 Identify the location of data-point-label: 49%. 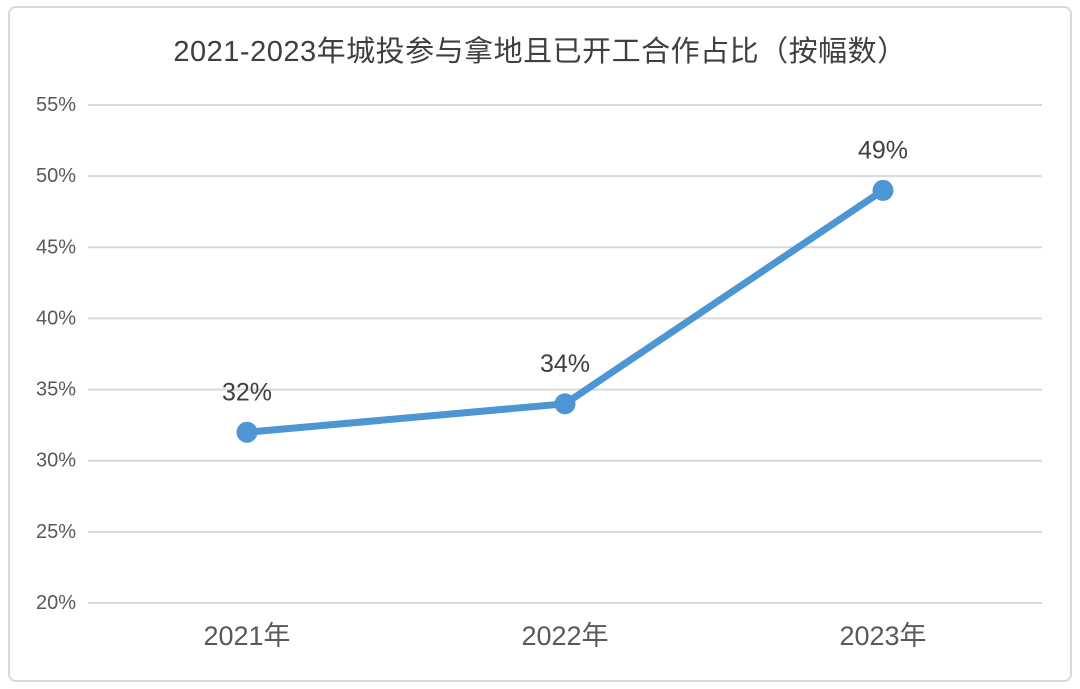
(883, 150).